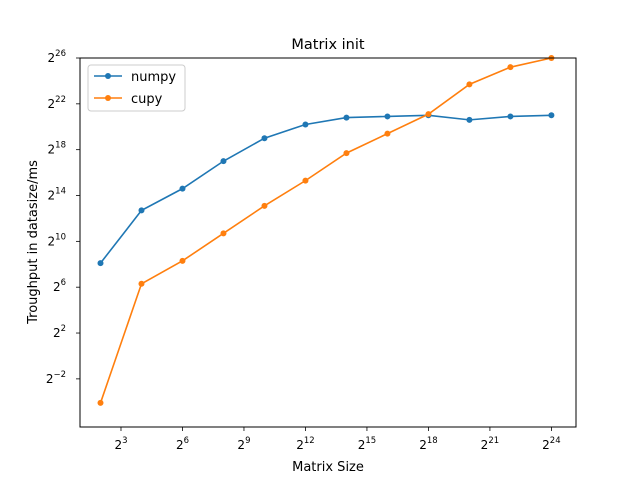 This screenshot has width=640, height=484. I want to click on x-tick-label-exponent: 15, so click(370, 441).